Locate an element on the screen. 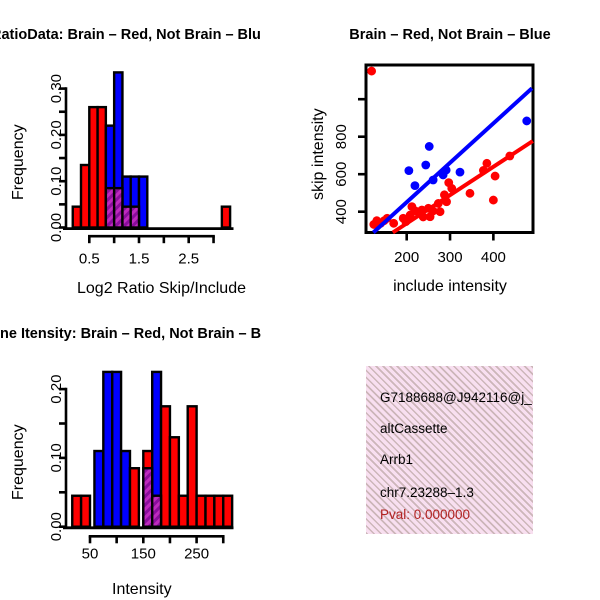  svg-text: 150 is located at coordinates (143, 554).